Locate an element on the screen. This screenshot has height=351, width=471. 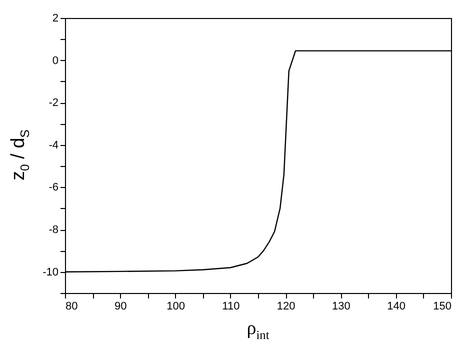
x-tick-label: 90 is located at coordinates (120, 306).